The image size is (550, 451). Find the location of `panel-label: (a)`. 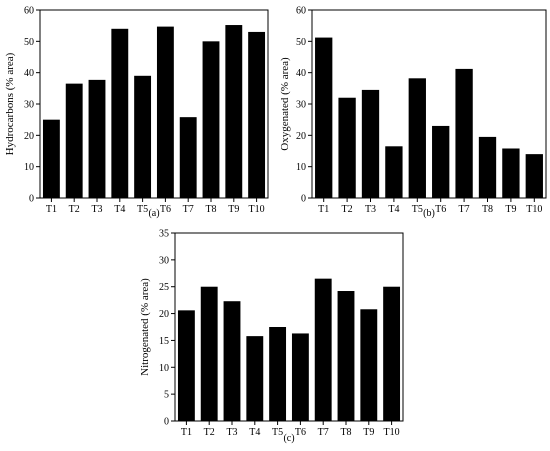

panel-label: (a) is located at coordinates (153, 213).